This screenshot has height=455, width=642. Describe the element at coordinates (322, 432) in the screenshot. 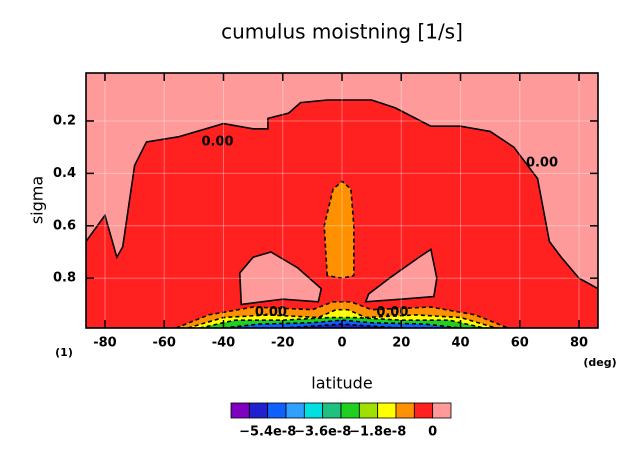

I see `colorbar-tick-label: −3.6e-8` at that location.